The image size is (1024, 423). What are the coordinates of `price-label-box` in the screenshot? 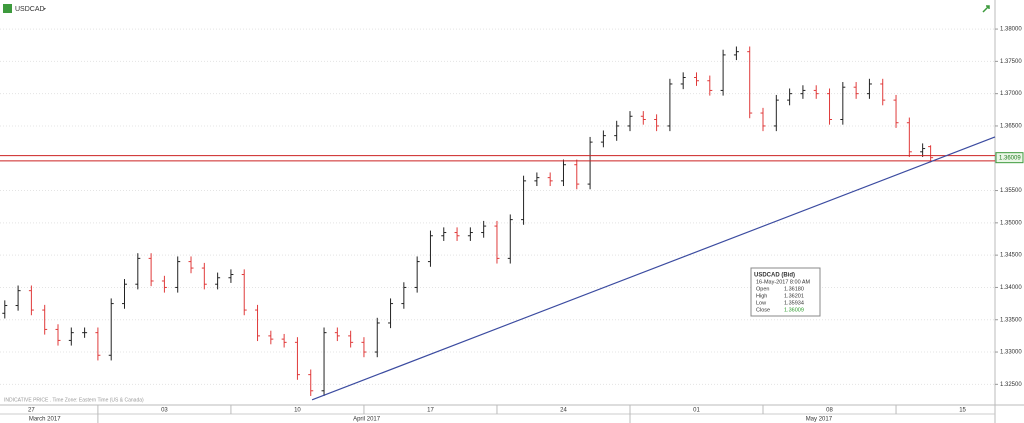 It's located at (1009, 158).